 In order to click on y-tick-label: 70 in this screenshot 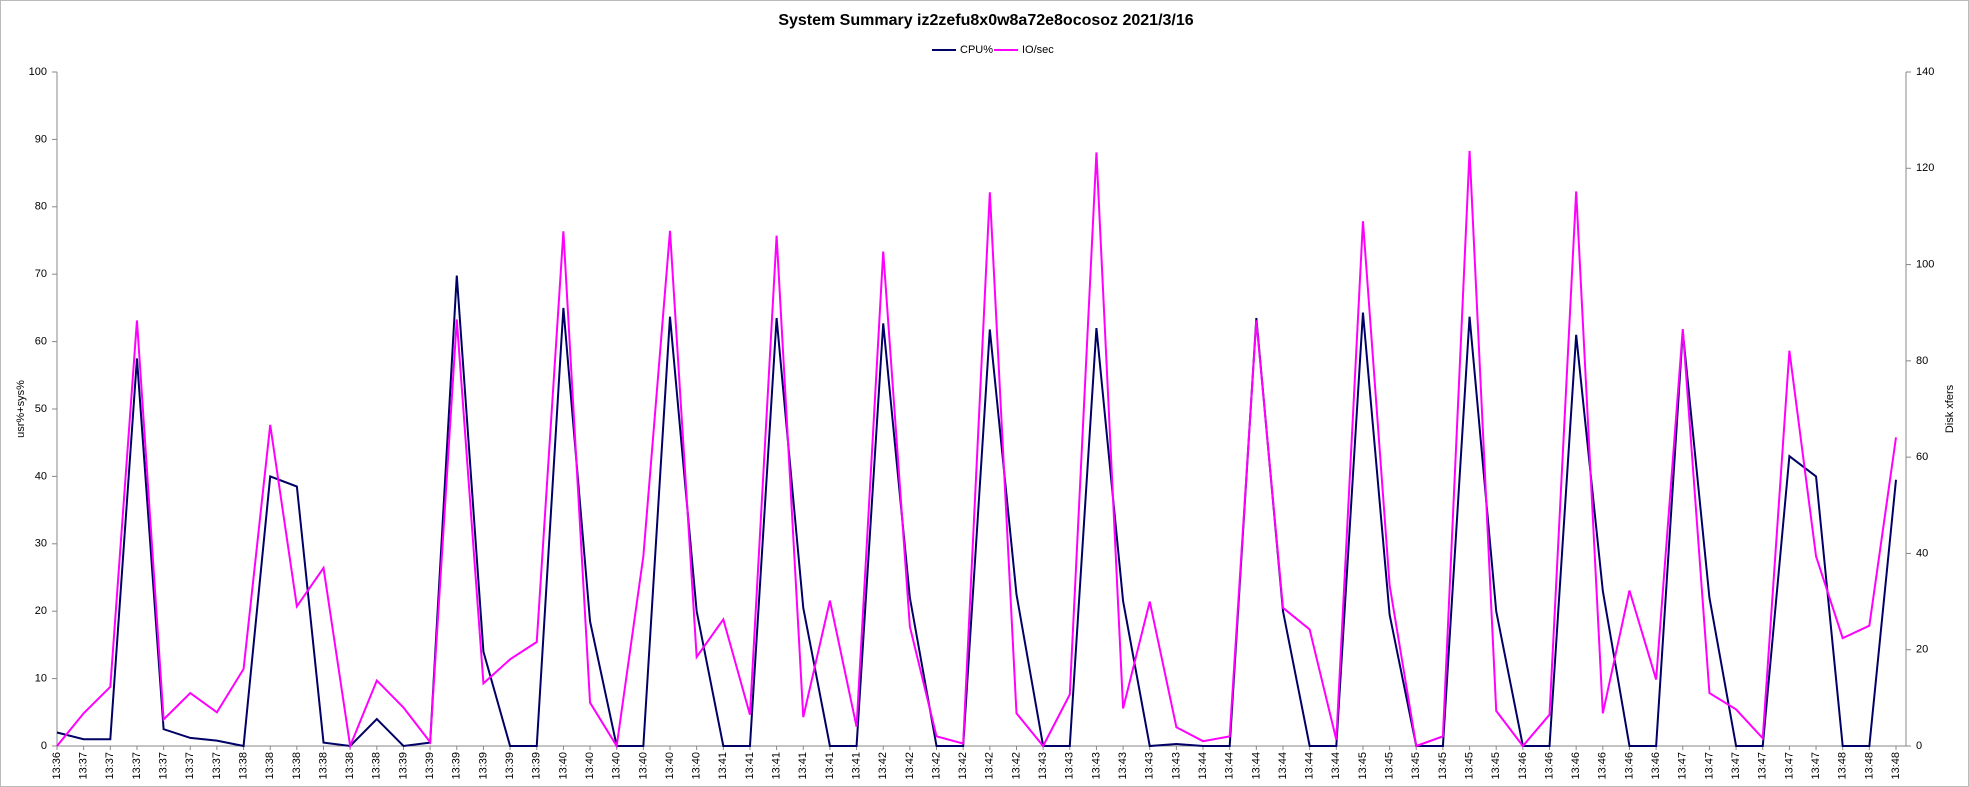, I will do `click(41, 274)`.